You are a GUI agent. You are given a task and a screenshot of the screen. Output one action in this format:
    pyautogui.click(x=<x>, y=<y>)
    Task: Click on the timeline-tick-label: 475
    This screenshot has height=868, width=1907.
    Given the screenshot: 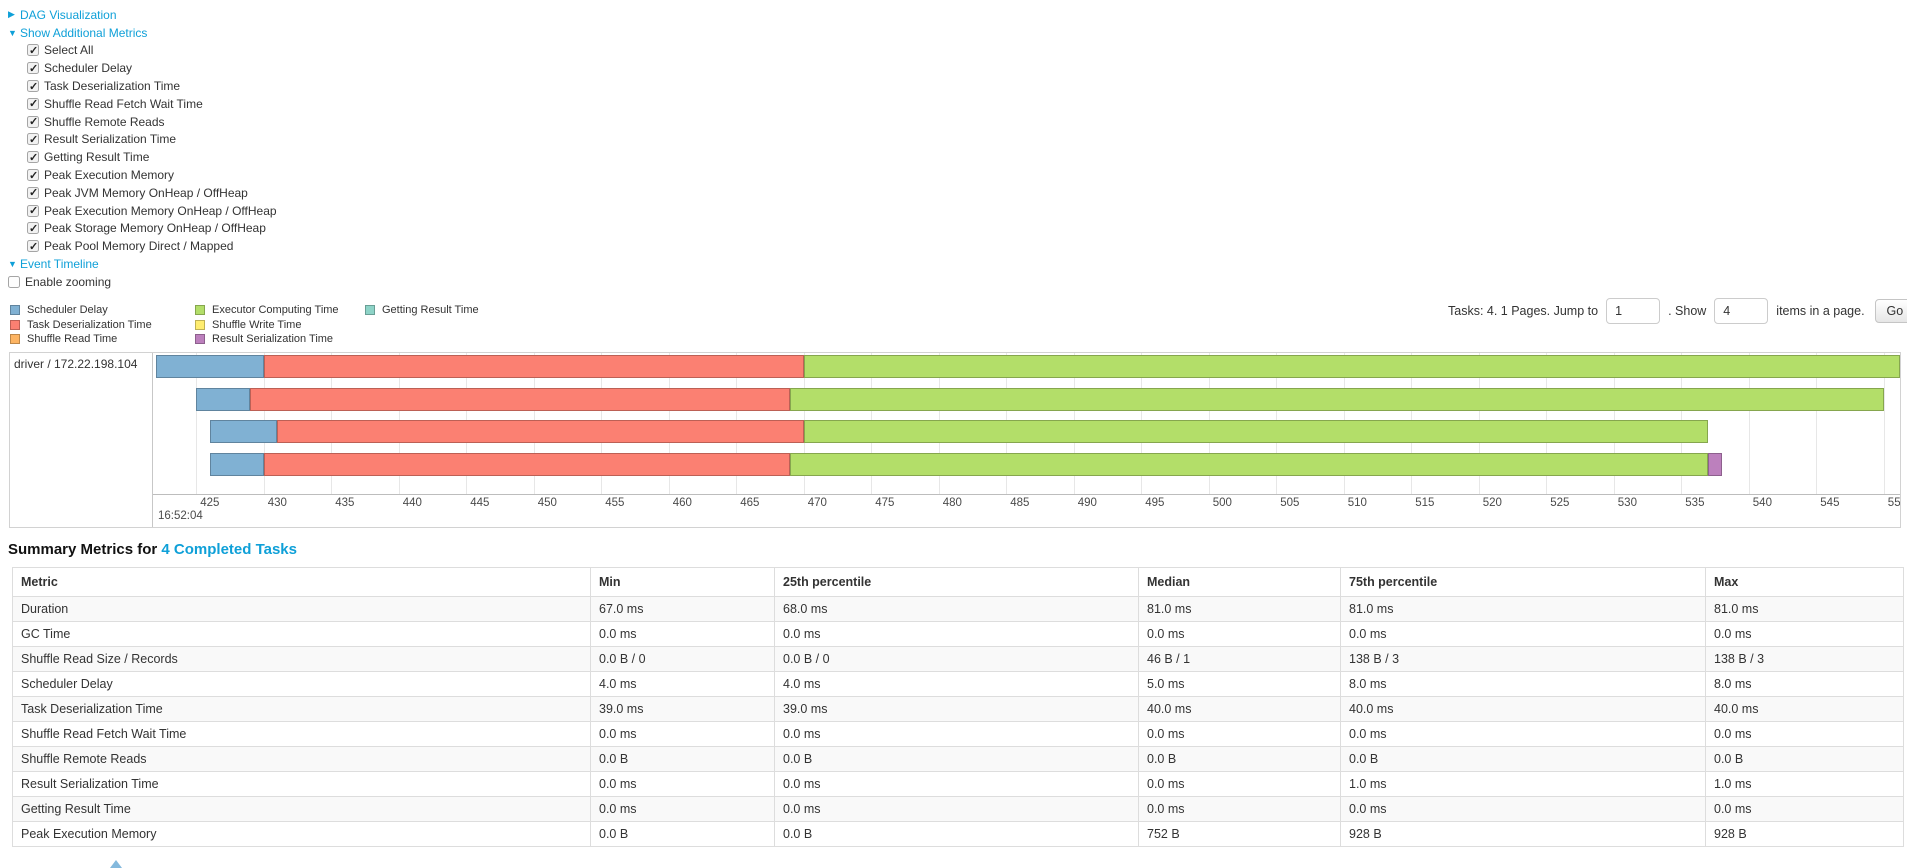 What is the action you would take?
    pyautogui.click(x=885, y=503)
    